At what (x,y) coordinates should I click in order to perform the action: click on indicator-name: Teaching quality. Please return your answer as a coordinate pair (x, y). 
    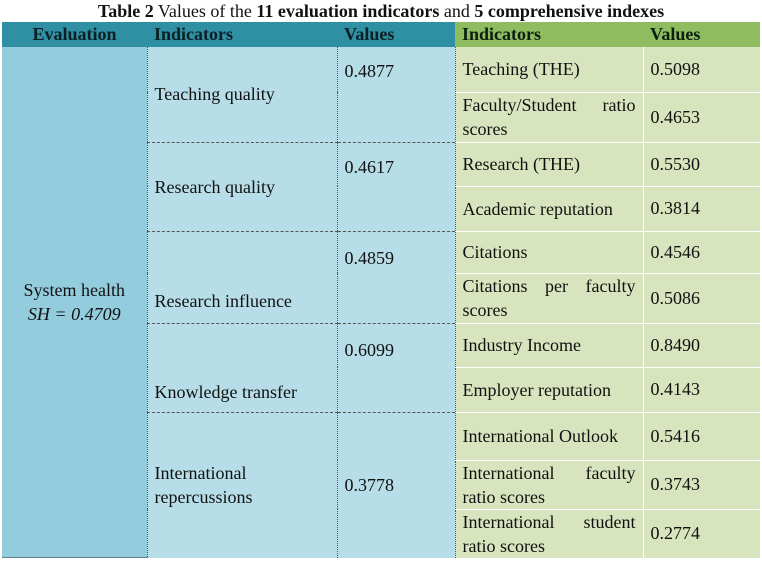
    Looking at the image, I should click on (214, 94).